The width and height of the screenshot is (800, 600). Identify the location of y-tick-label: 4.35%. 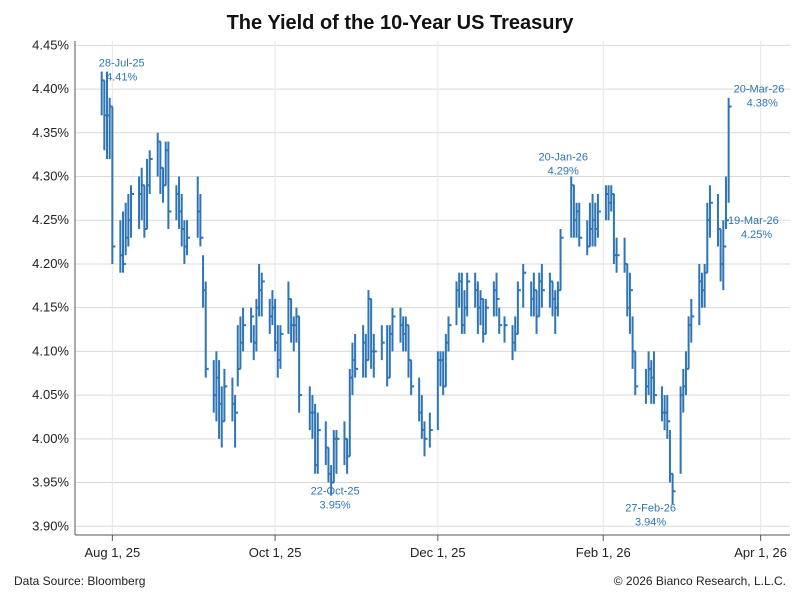
(50, 132).